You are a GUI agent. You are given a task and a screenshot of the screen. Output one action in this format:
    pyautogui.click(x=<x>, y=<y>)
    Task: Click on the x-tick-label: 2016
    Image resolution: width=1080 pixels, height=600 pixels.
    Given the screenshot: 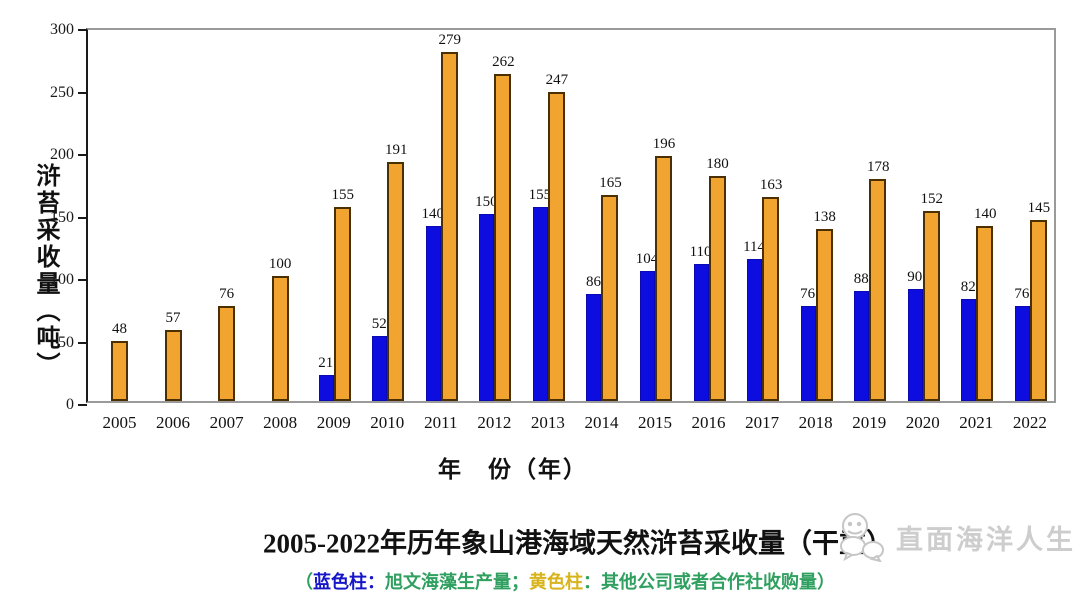 What is the action you would take?
    pyautogui.click(x=708, y=422)
    